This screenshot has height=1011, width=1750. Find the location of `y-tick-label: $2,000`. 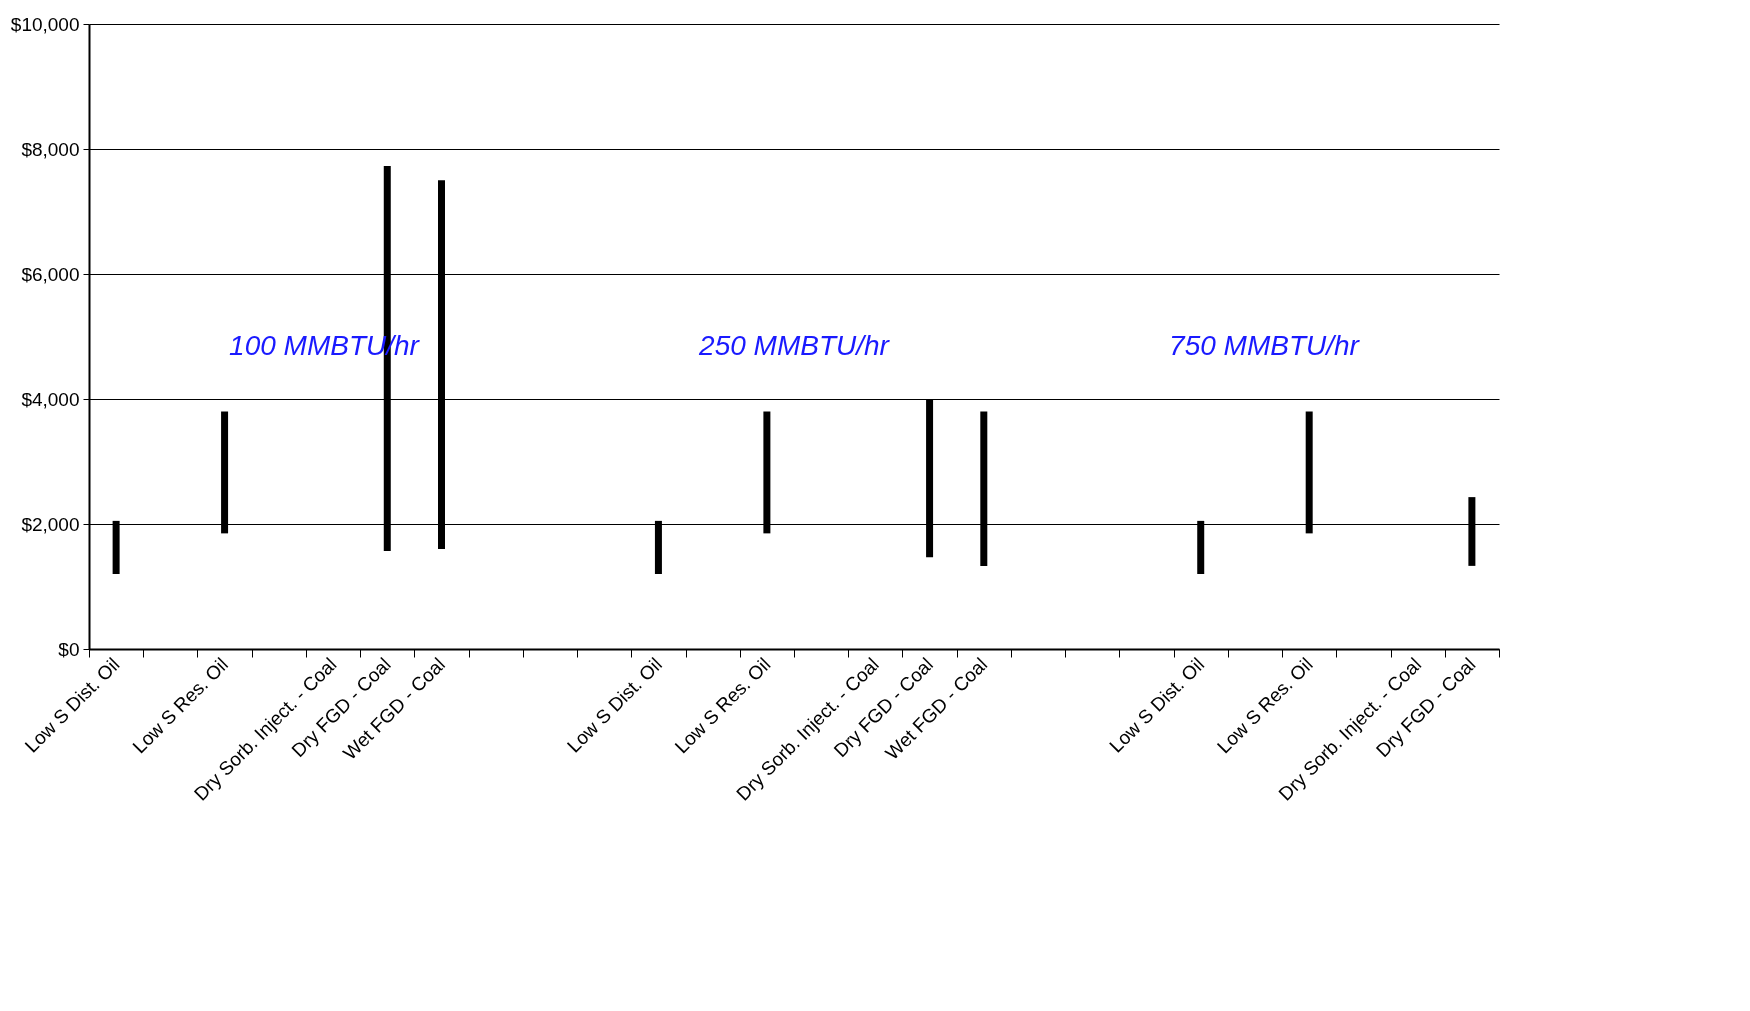

y-tick-label: $2,000 is located at coordinates (50, 524).